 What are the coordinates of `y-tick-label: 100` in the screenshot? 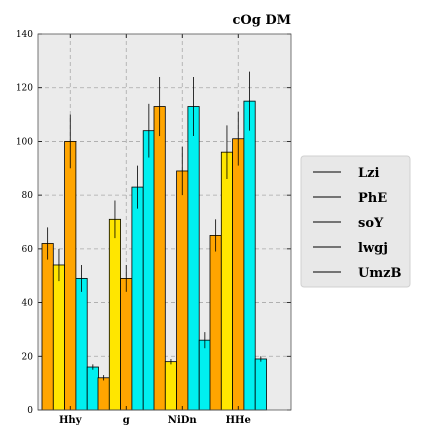 It's located at (24, 142).